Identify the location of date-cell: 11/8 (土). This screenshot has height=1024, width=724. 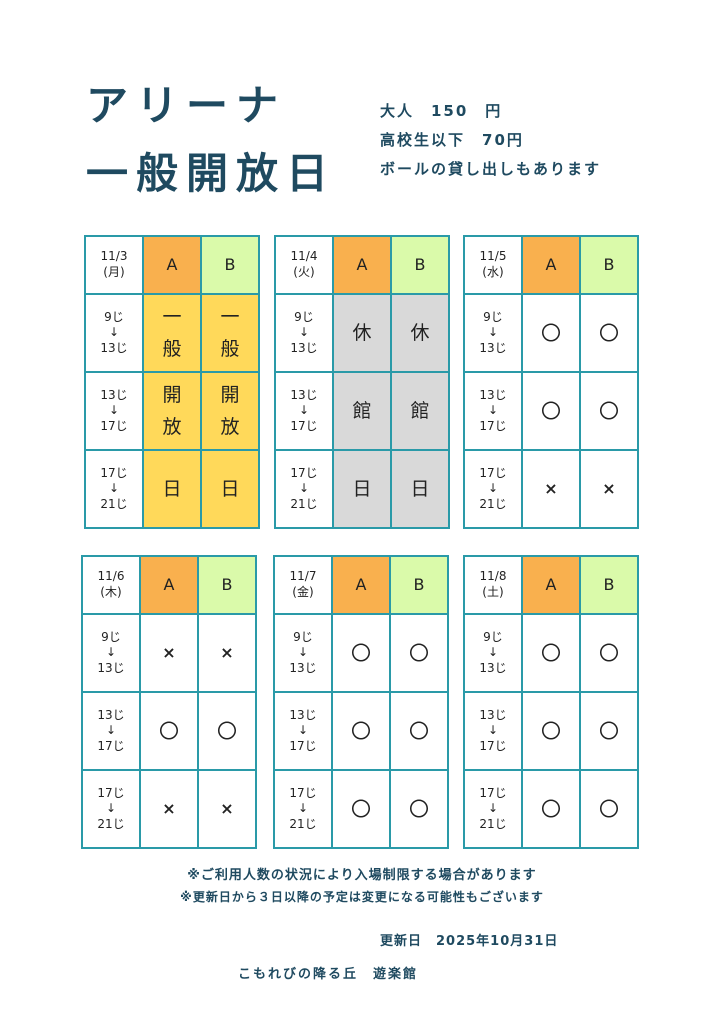
(494, 586).